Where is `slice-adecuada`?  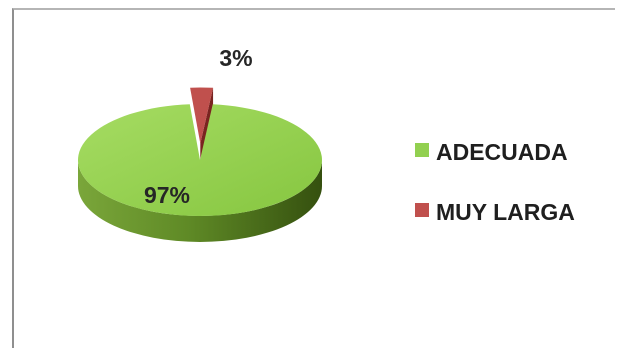 slice-adecuada is located at coordinates (200, 160).